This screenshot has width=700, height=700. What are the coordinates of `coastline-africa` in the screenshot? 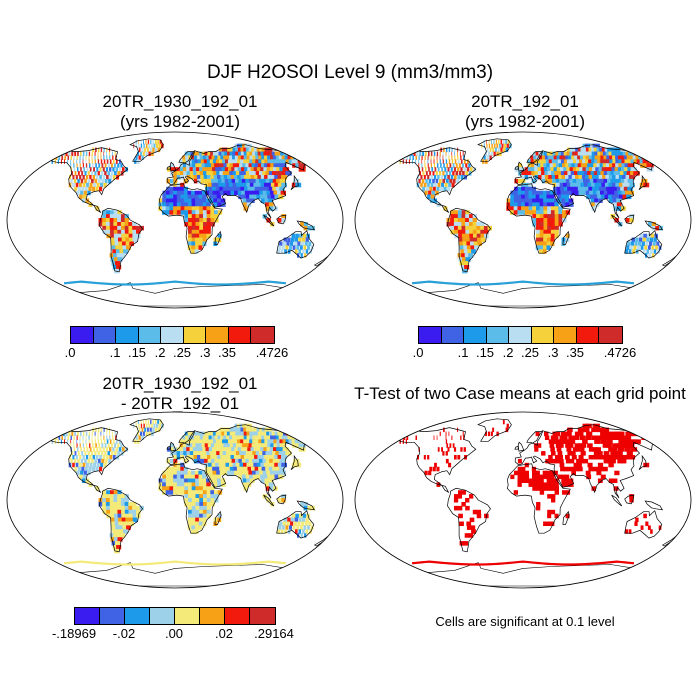 It's located at (538, 218).